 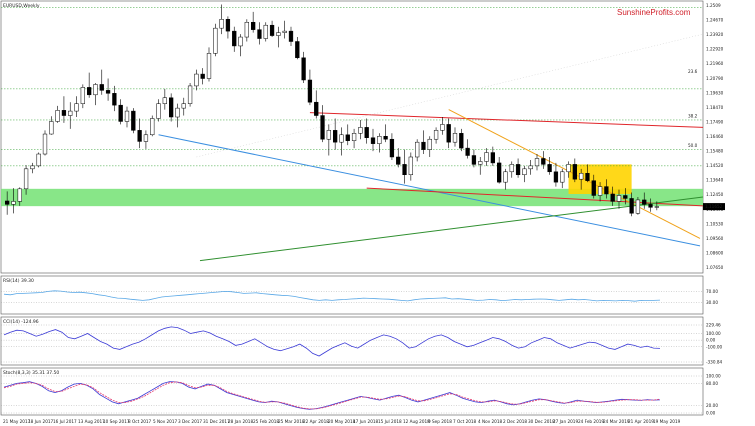 I want to click on date-tick-label: 7 Oct 2018, so click(x=465, y=421).